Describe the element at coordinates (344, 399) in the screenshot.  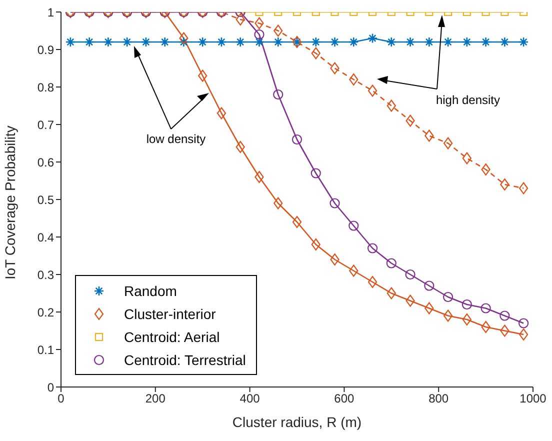
I see `x-tick-label: 600` at that location.